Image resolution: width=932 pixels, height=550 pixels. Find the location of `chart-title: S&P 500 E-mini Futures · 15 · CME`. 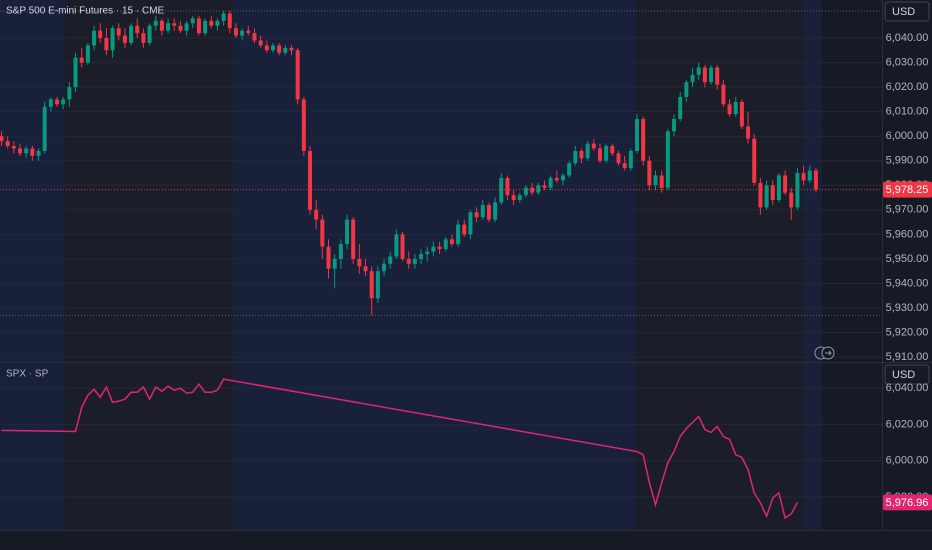

chart-title: S&P 500 E-mini Futures · 15 · CME is located at coordinates (85, 11).